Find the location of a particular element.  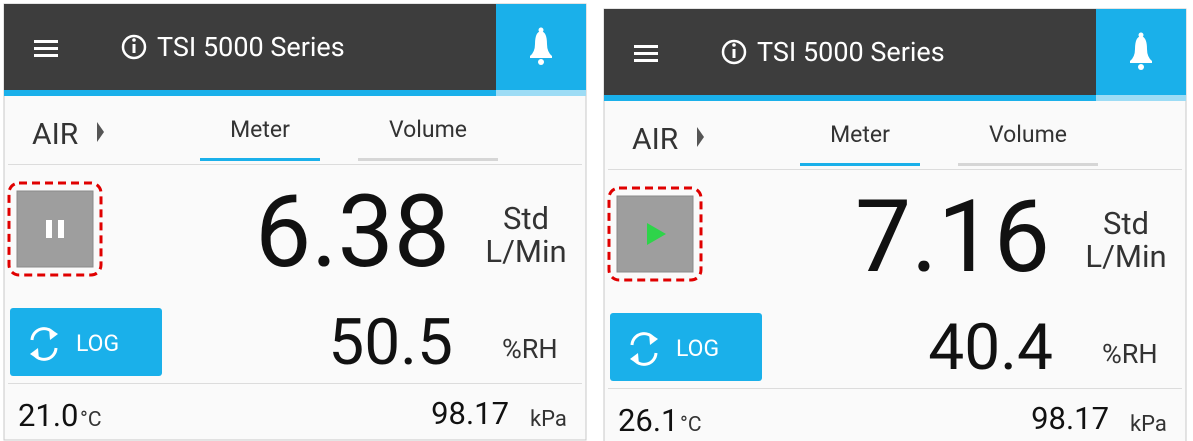

flow-value: 7.16 is located at coordinates (952, 237).